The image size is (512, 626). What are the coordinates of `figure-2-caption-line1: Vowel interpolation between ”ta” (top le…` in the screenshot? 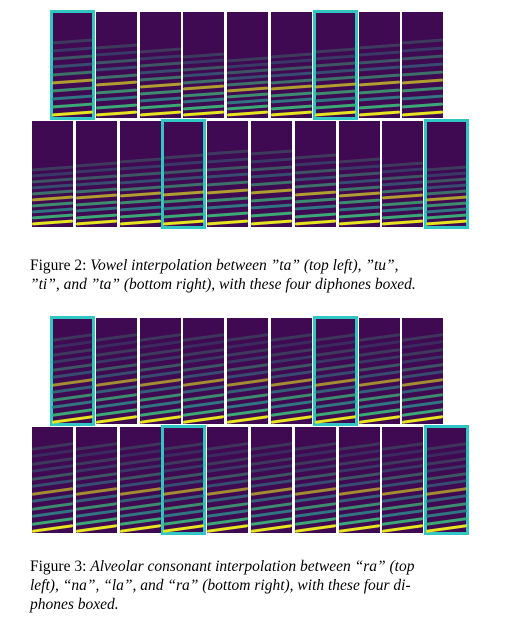 It's located at (244, 265).